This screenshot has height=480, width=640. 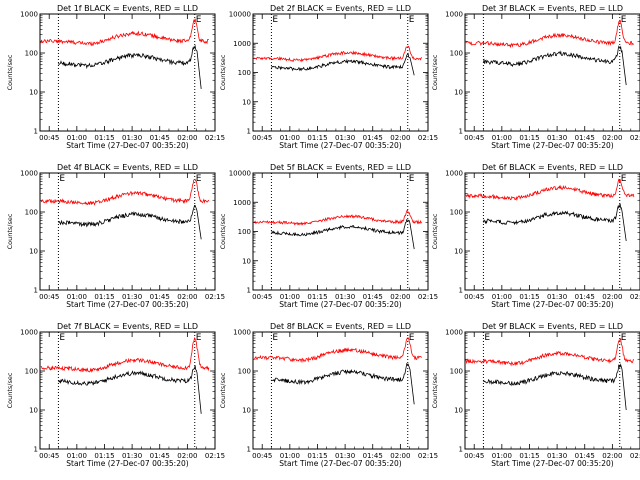 What do you see at coordinates (552, 8) in the screenshot?
I see `panel-title: Det 3f BLACK = Events, RED = LLD` at bounding box center [552, 8].